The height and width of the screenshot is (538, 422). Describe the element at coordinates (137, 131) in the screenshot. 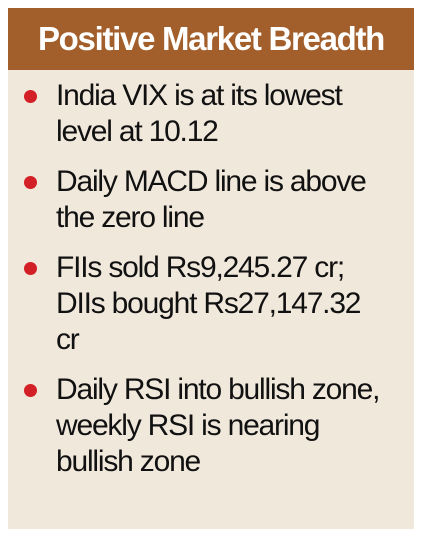

I see `list-item-line: level at 10.12` at that location.